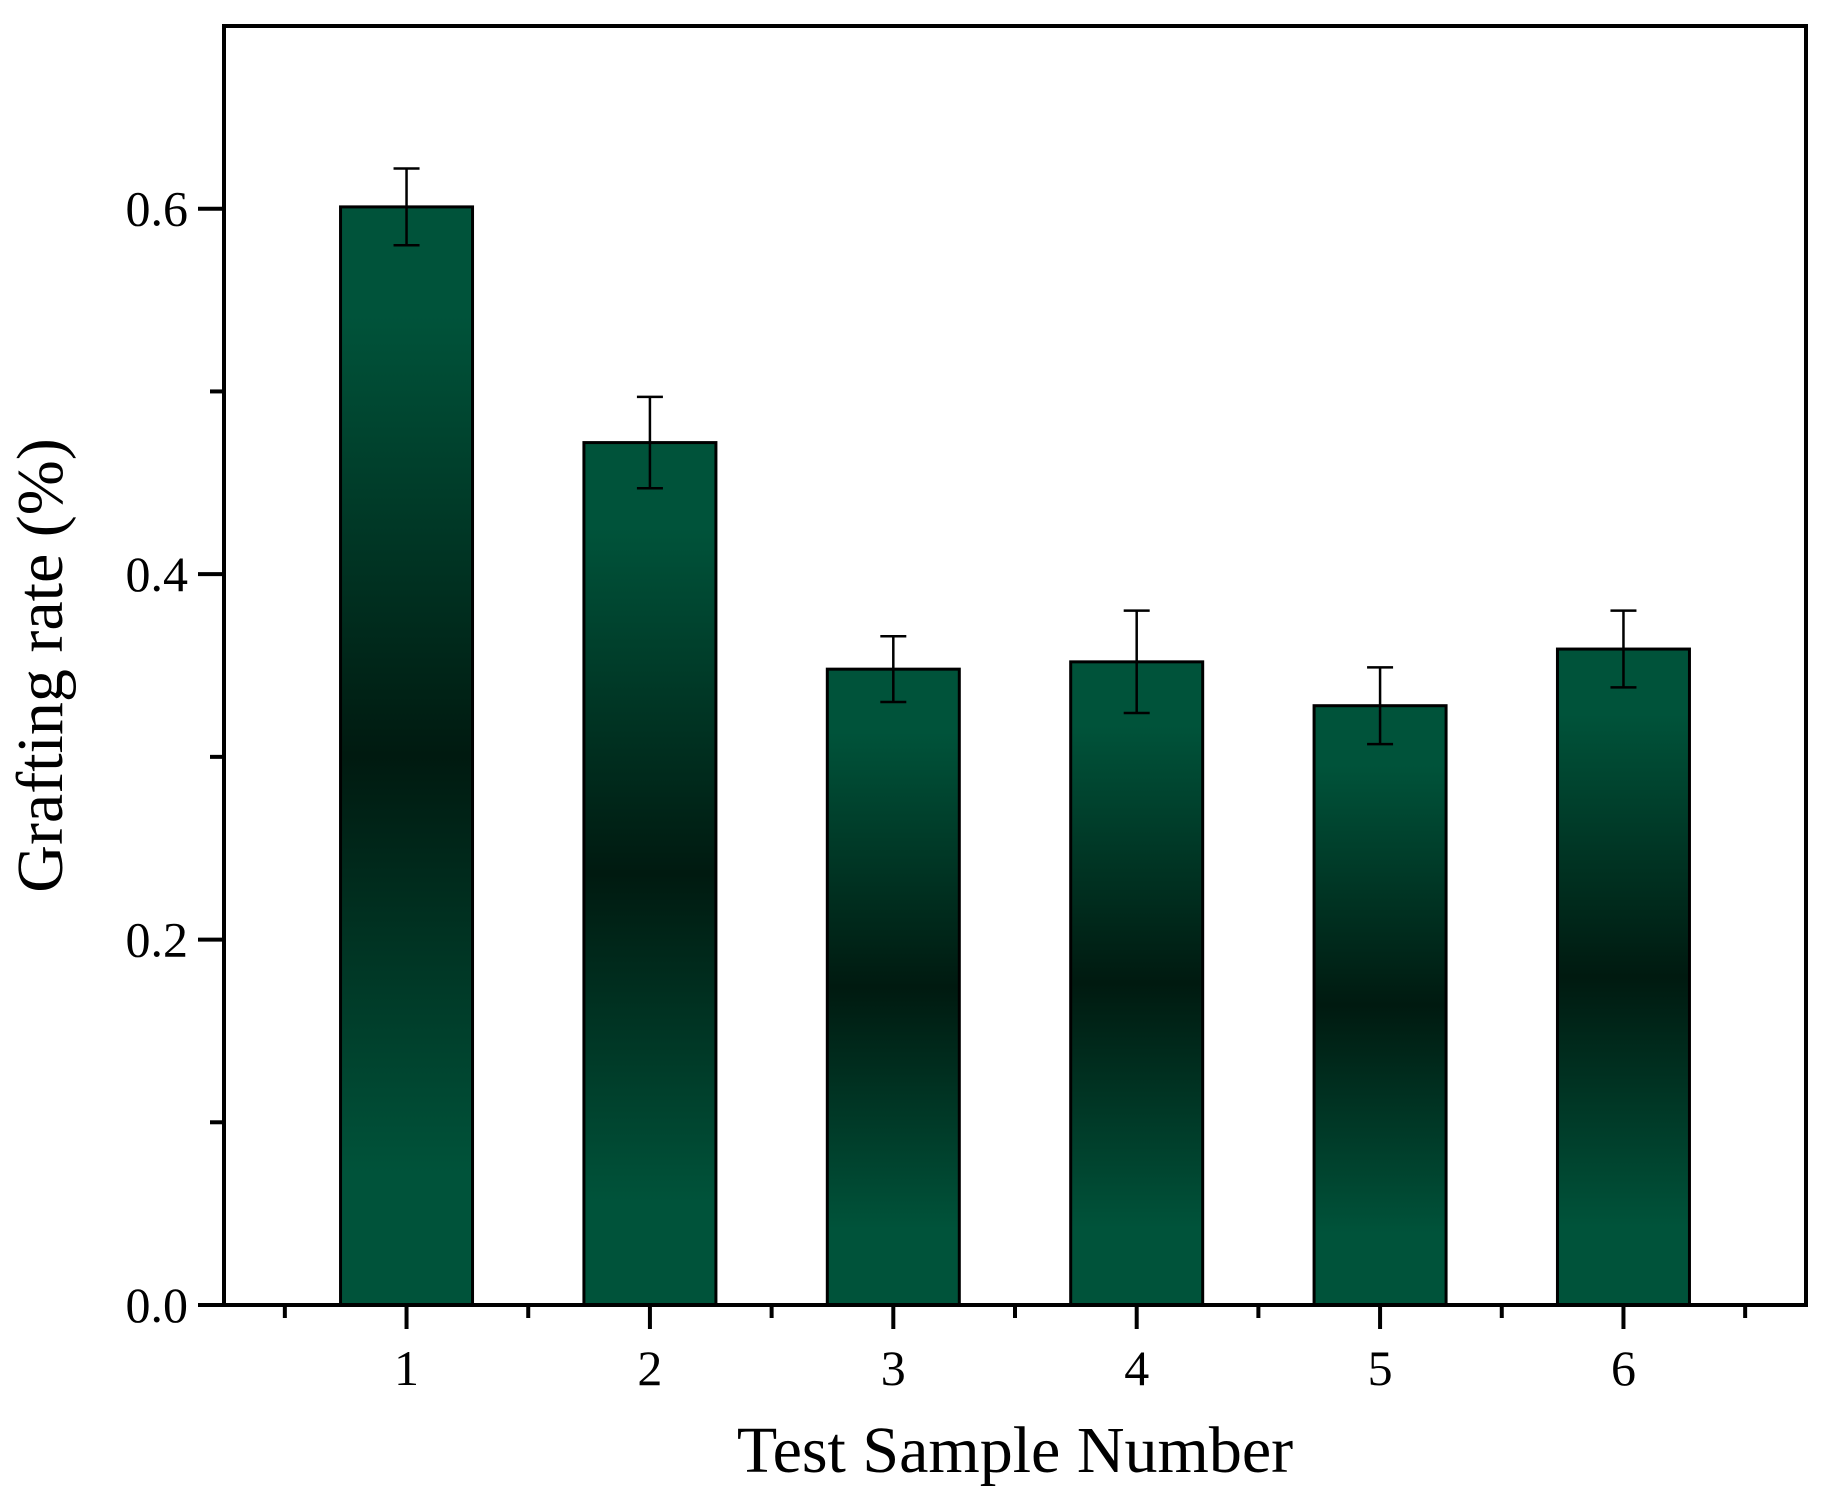  I want to click on x-tick-label: 2, so click(649, 1368).